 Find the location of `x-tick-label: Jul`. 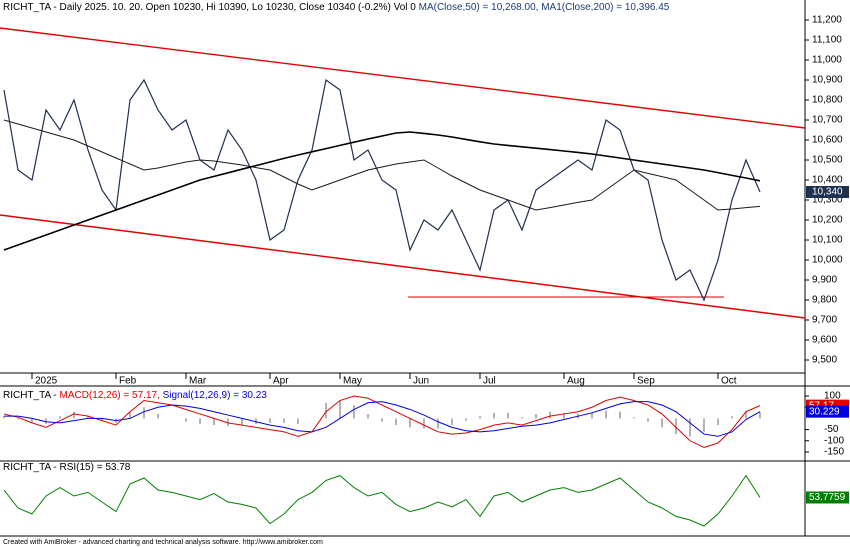

x-tick-label: Jul is located at coordinates (489, 381).